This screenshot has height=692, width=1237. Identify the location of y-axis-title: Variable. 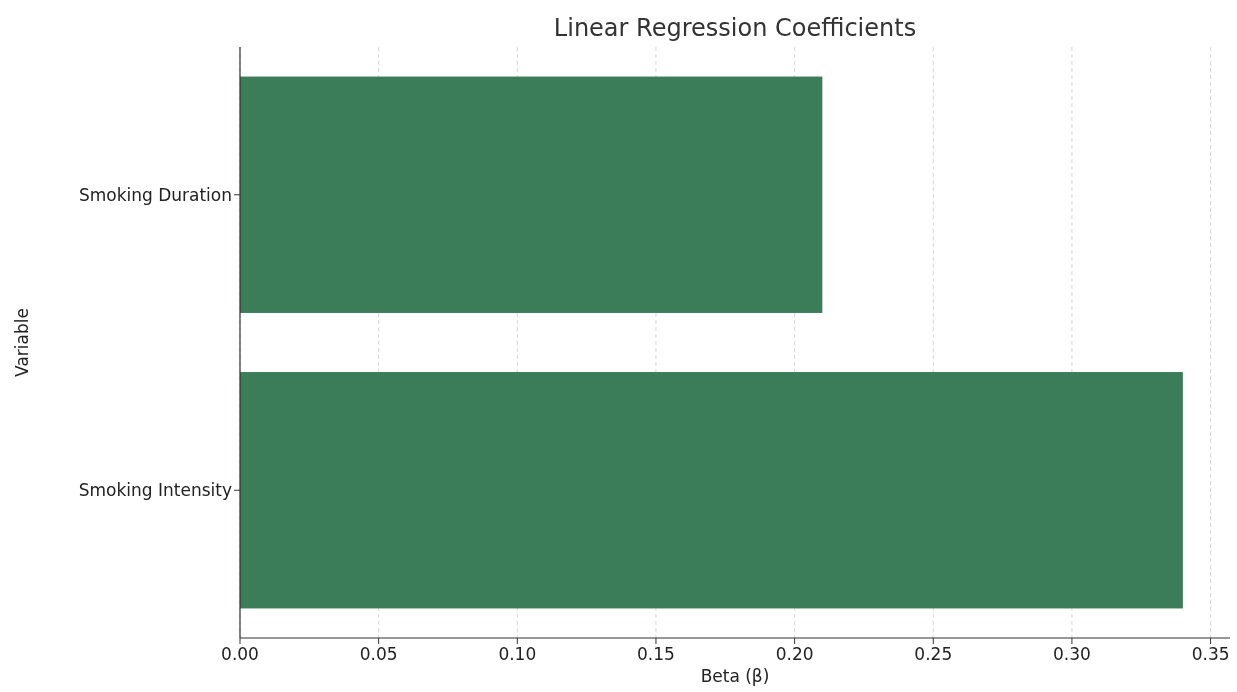
(22, 342).